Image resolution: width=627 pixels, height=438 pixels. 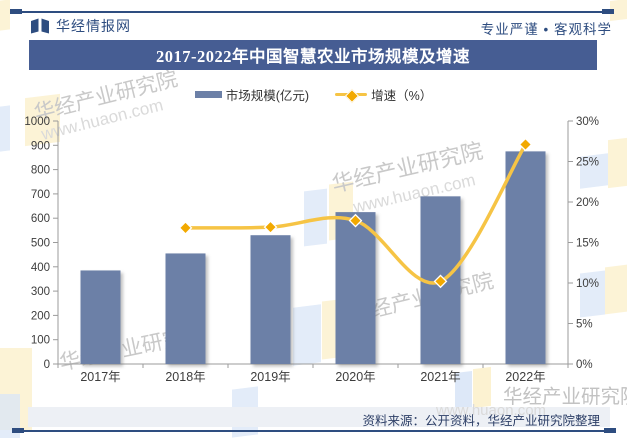 I want to click on bottom-accent-line, so click(x=312, y=431).